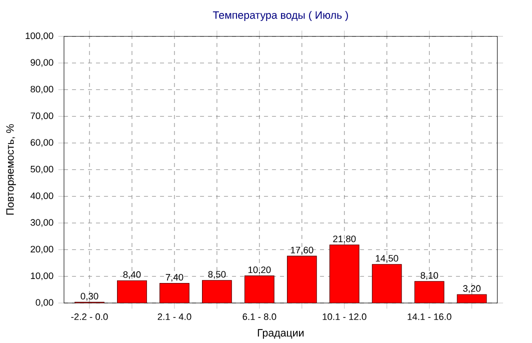 The height and width of the screenshot is (343, 532). What do you see at coordinates (42, 170) in the screenshot?
I see `y-tick-label: 50,00` at bounding box center [42, 170].